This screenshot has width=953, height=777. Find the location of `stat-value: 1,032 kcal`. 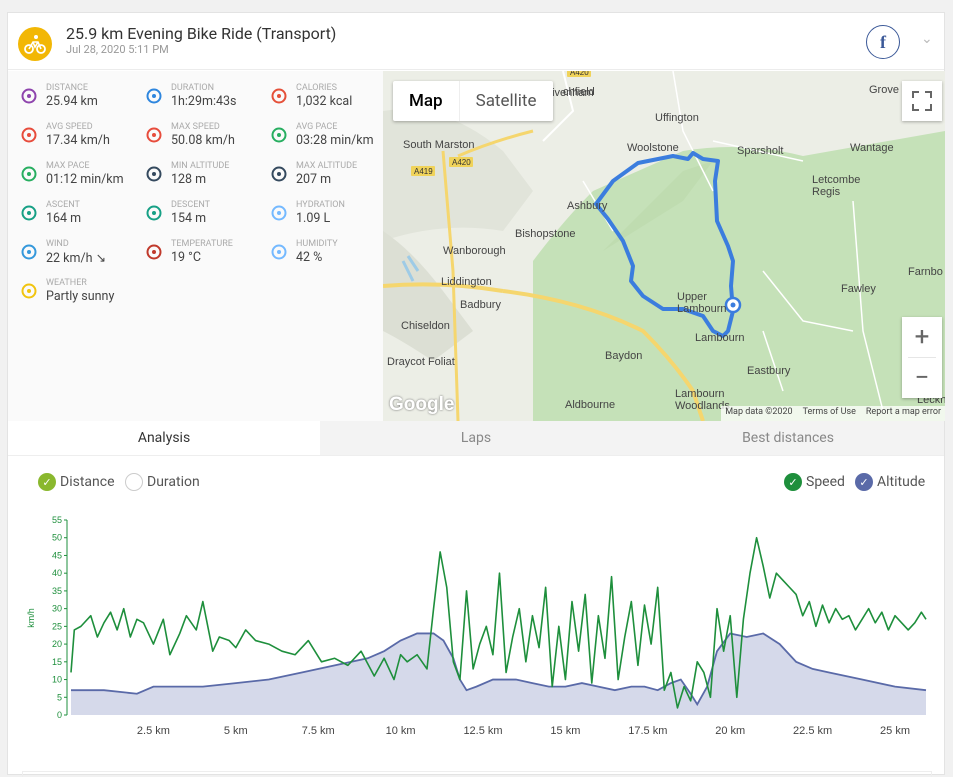

stat-value: 1,032 kcal is located at coordinates (324, 101).